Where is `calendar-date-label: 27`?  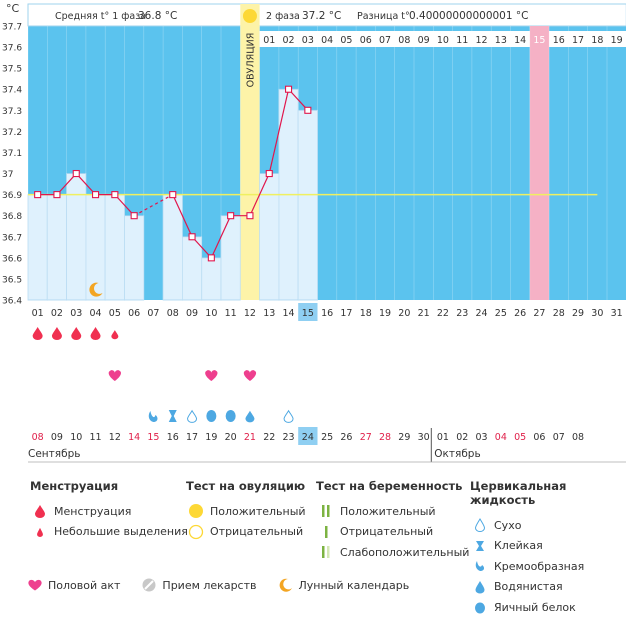
calendar-date-label: 27 is located at coordinates (366, 437).